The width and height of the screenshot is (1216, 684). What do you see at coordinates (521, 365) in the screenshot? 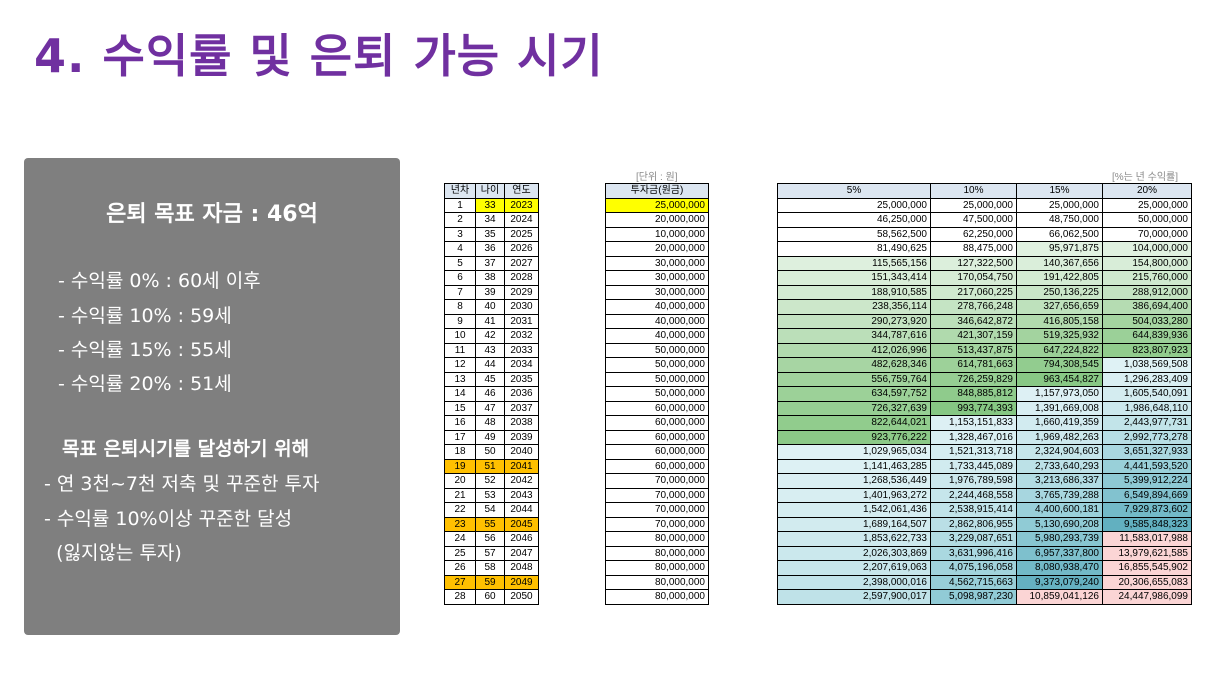
I see `year-cell: 2034` at bounding box center [521, 365].